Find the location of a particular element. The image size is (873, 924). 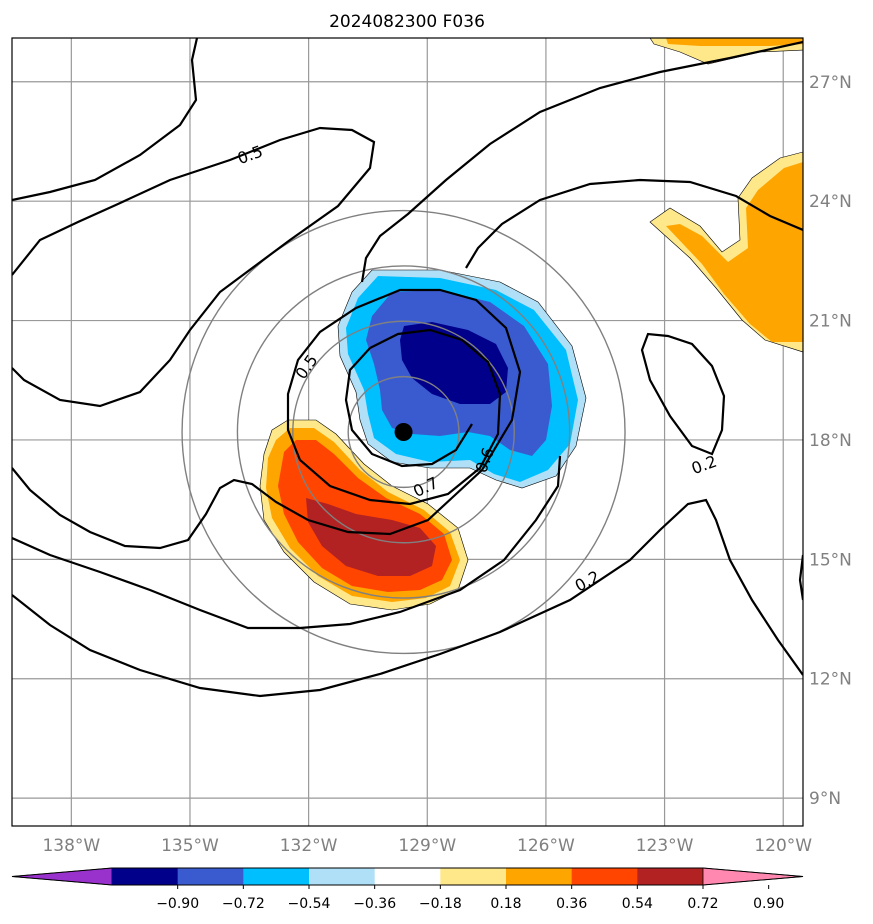

x-tick-label: 126°W is located at coordinates (546, 846).